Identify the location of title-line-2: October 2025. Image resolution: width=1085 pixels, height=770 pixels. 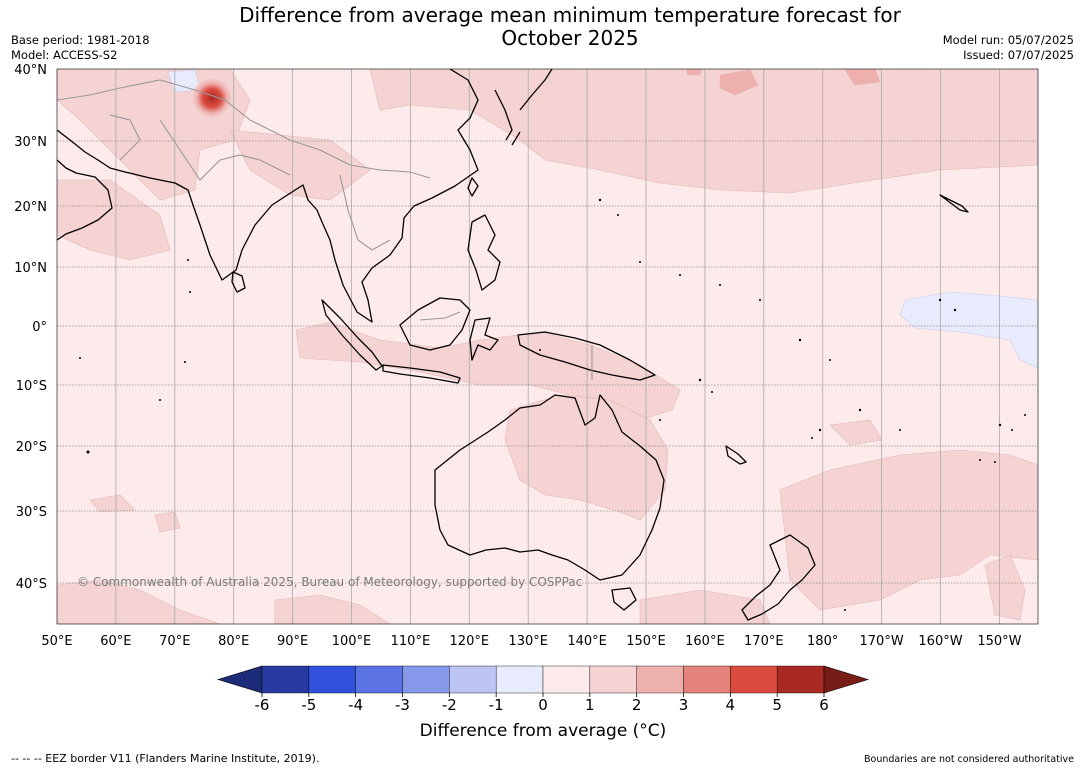
(570, 38).